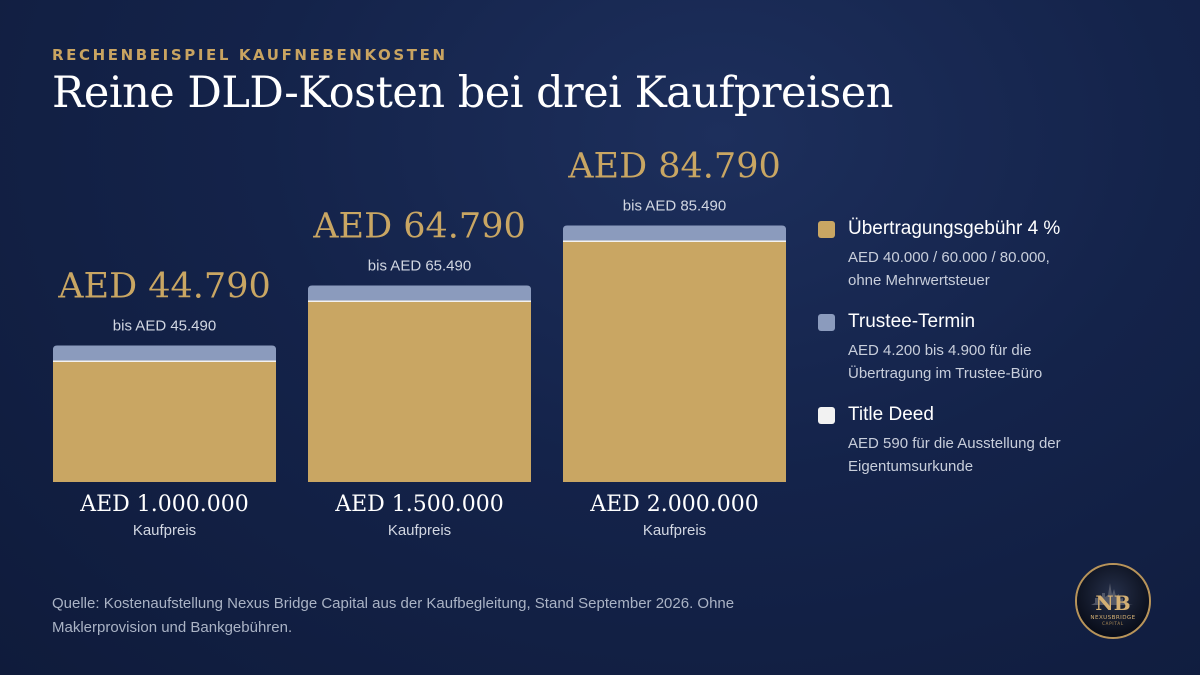 The image size is (1200, 675). I want to click on legend-desc-line: AED 4.200 bis 4.900 für die, so click(940, 350).